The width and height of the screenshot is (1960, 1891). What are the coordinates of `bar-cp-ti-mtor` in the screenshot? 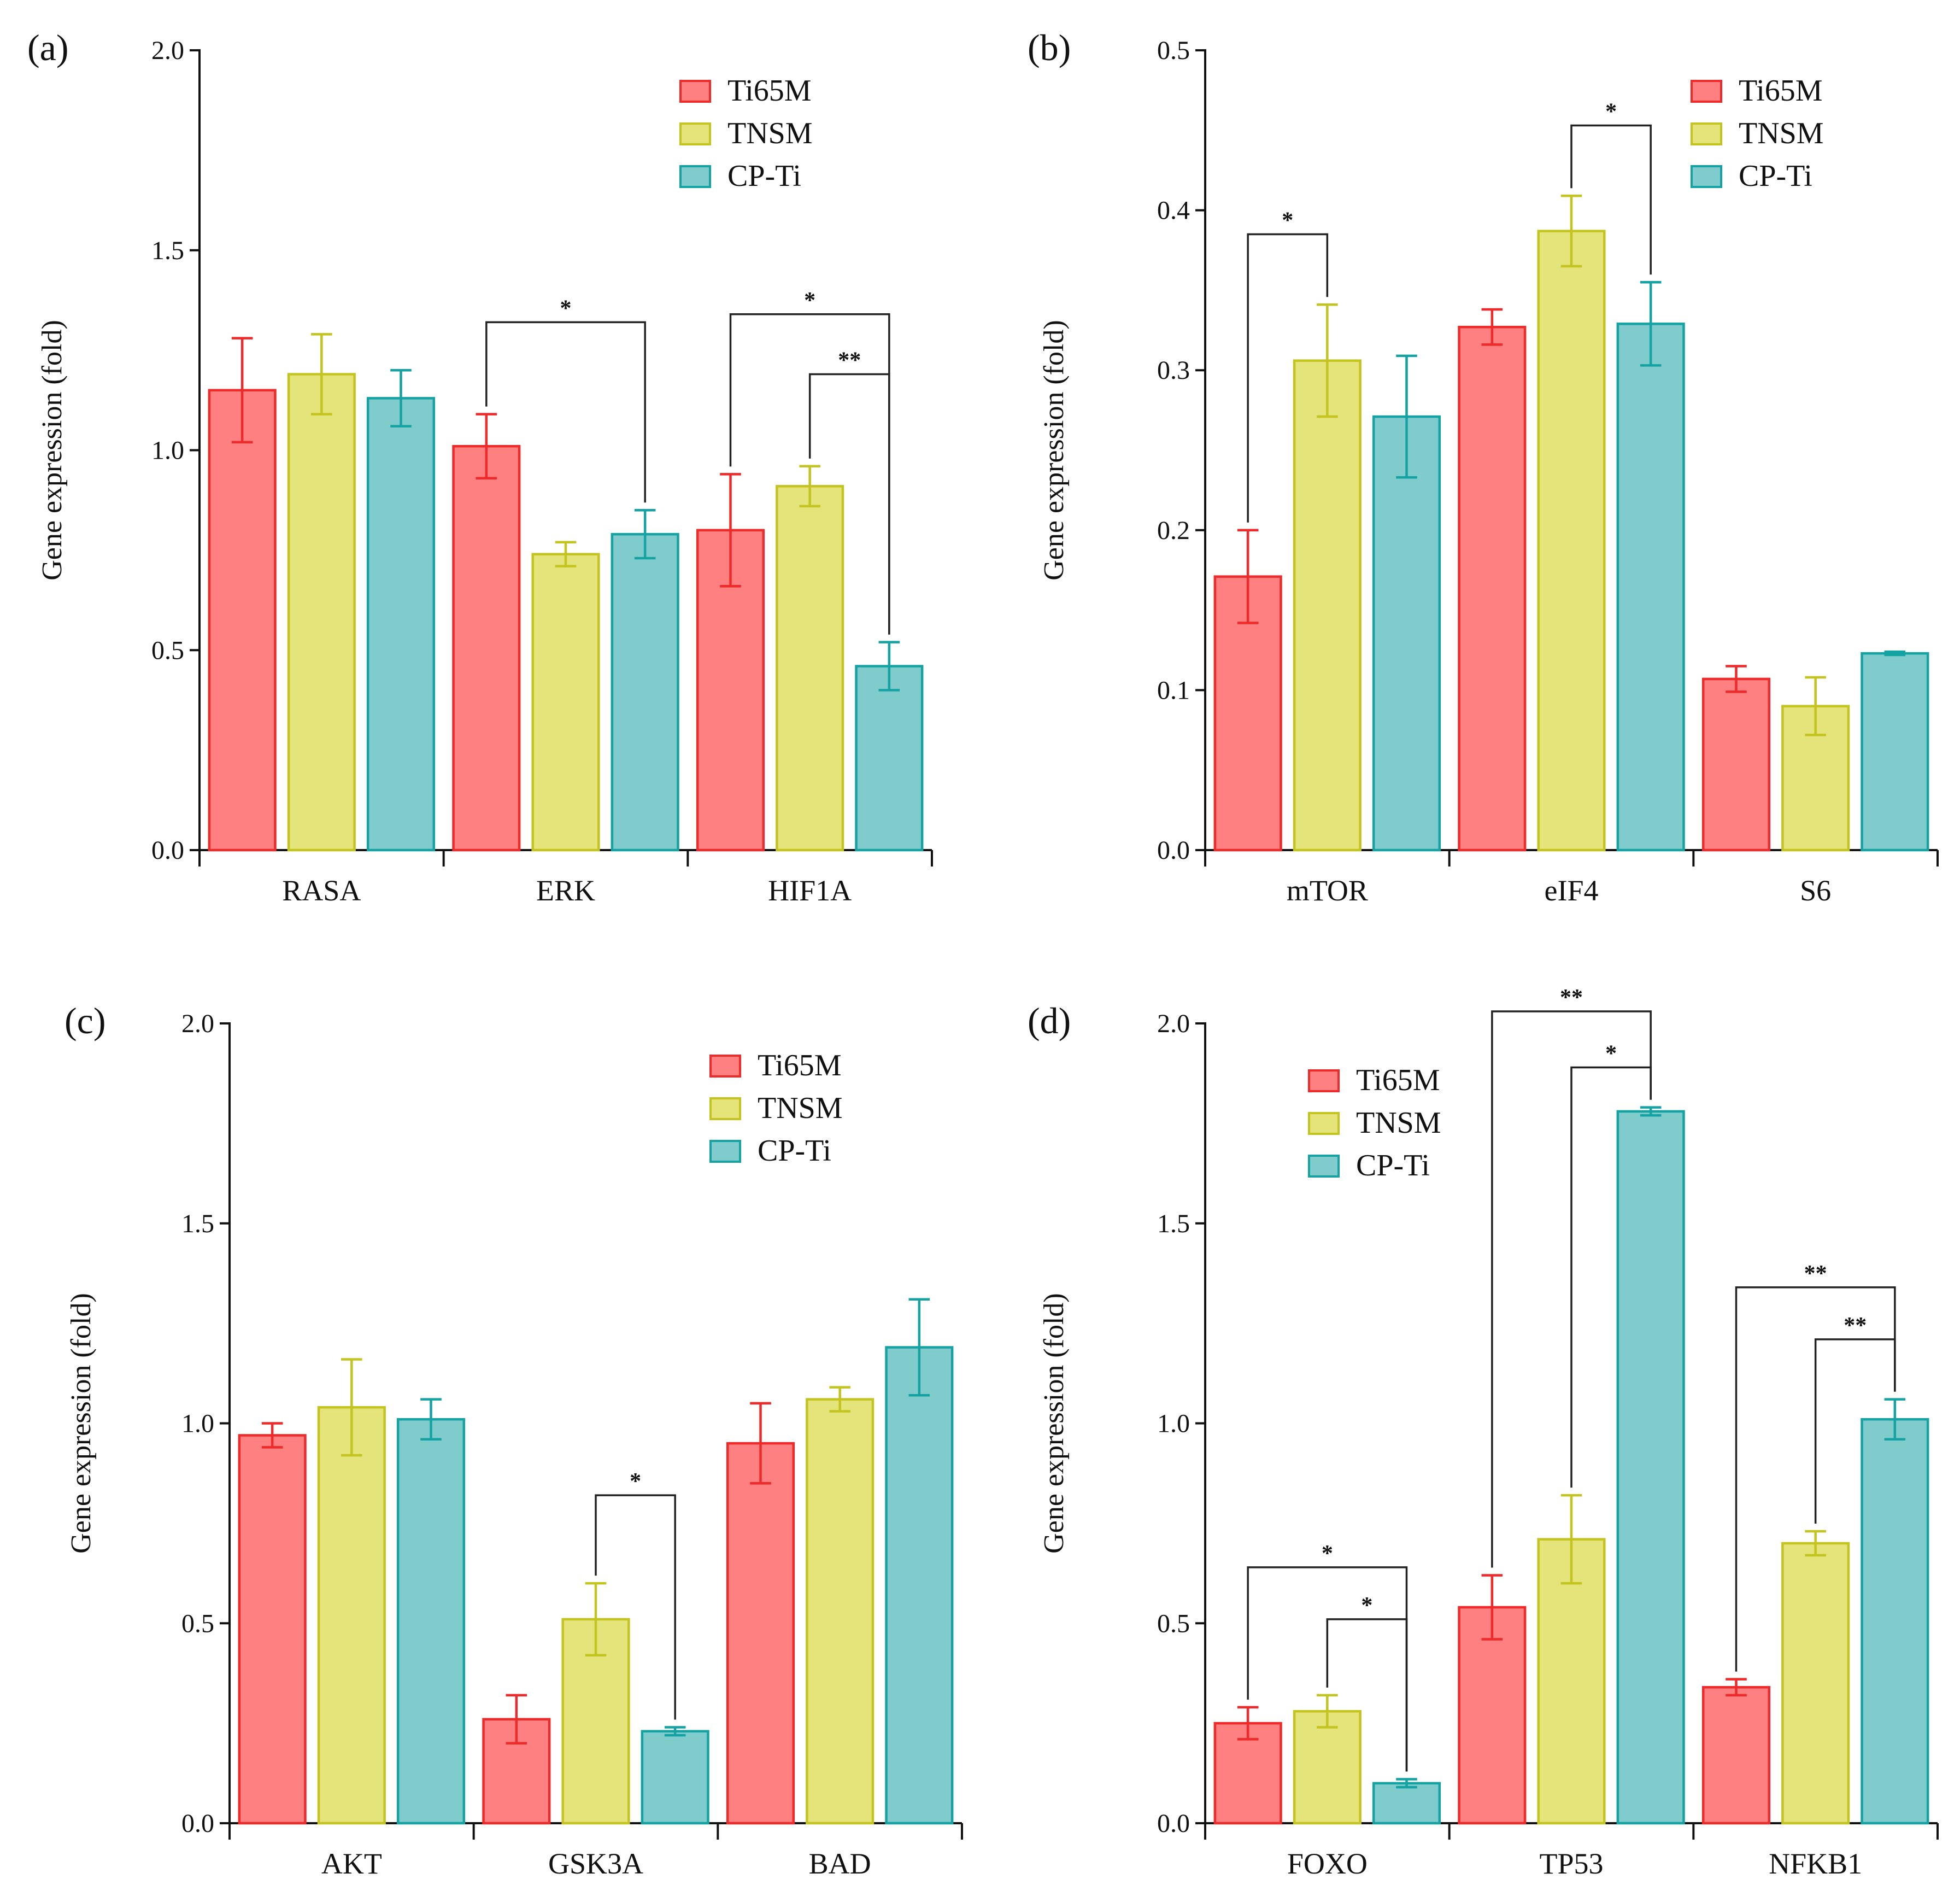 It's located at (1406, 633).